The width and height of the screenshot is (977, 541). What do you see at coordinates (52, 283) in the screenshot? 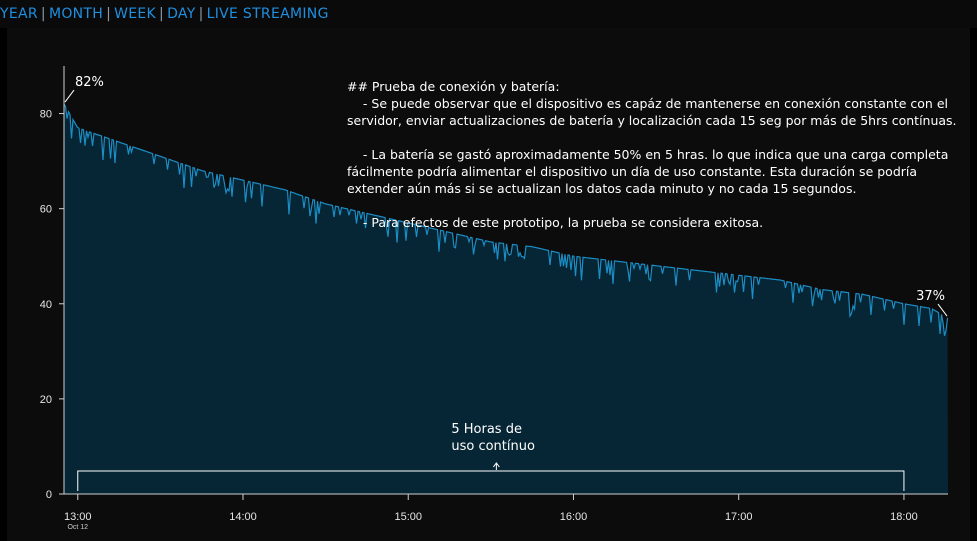
I see `y-axis: 0 20 40 60 80` at bounding box center [52, 283].